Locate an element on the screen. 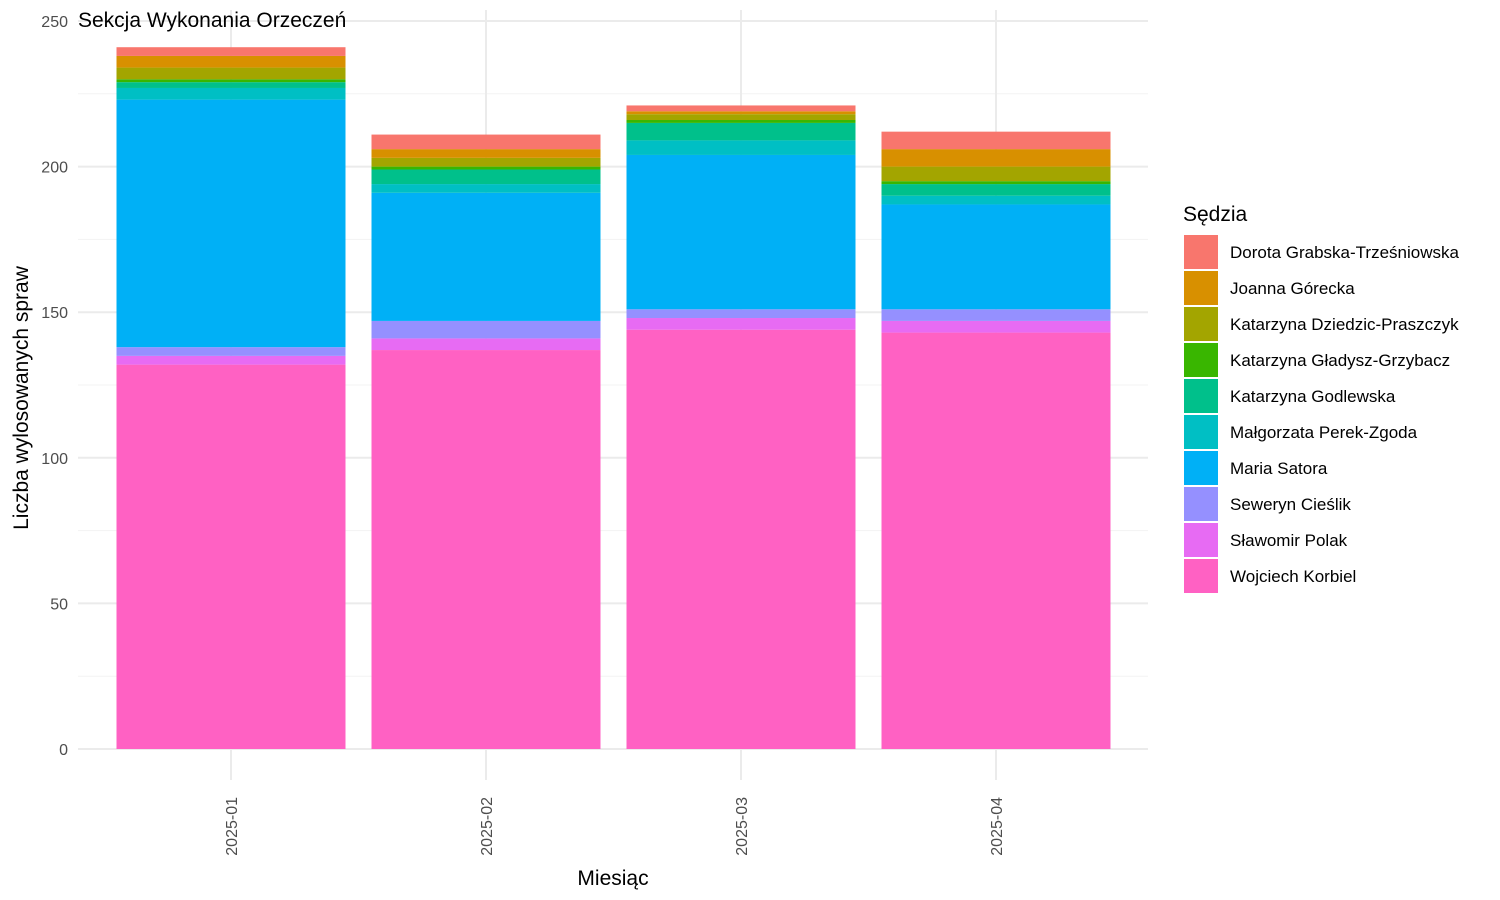  x-tick-label: 2025-04 is located at coordinates (997, 826).